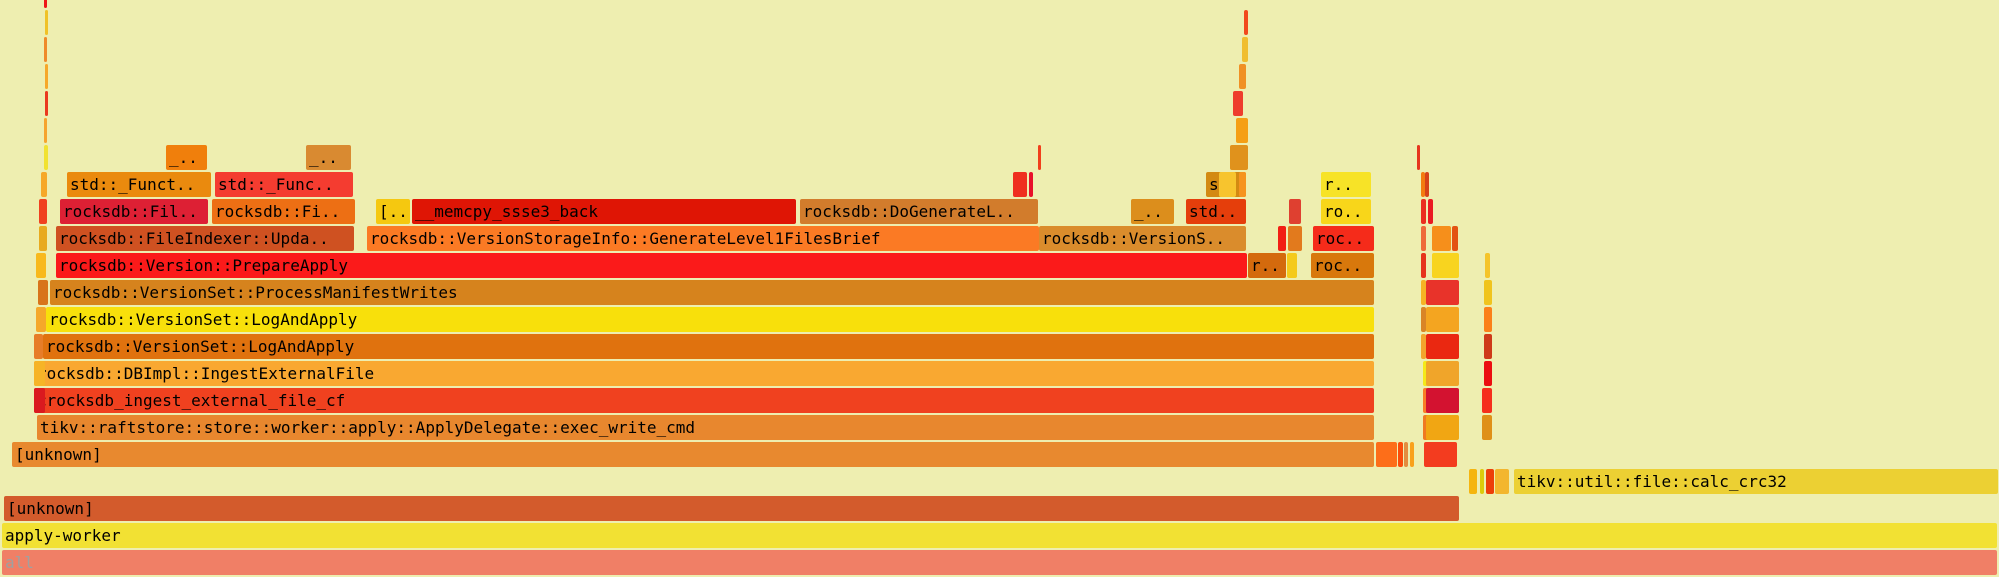  What do you see at coordinates (651, 265) in the screenshot?
I see `frame-rocksdb-version-prepareapply-11: rocksdb::Version::PrepareApply` at bounding box center [651, 265].